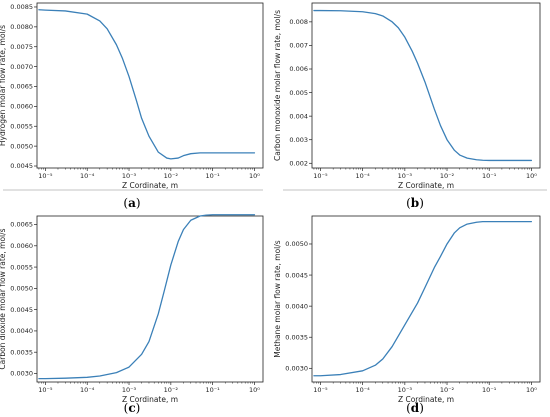  What do you see at coordinates (415, 408) in the screenshot?
I see `panel-label: (d)` at bounding box center [415, 408].